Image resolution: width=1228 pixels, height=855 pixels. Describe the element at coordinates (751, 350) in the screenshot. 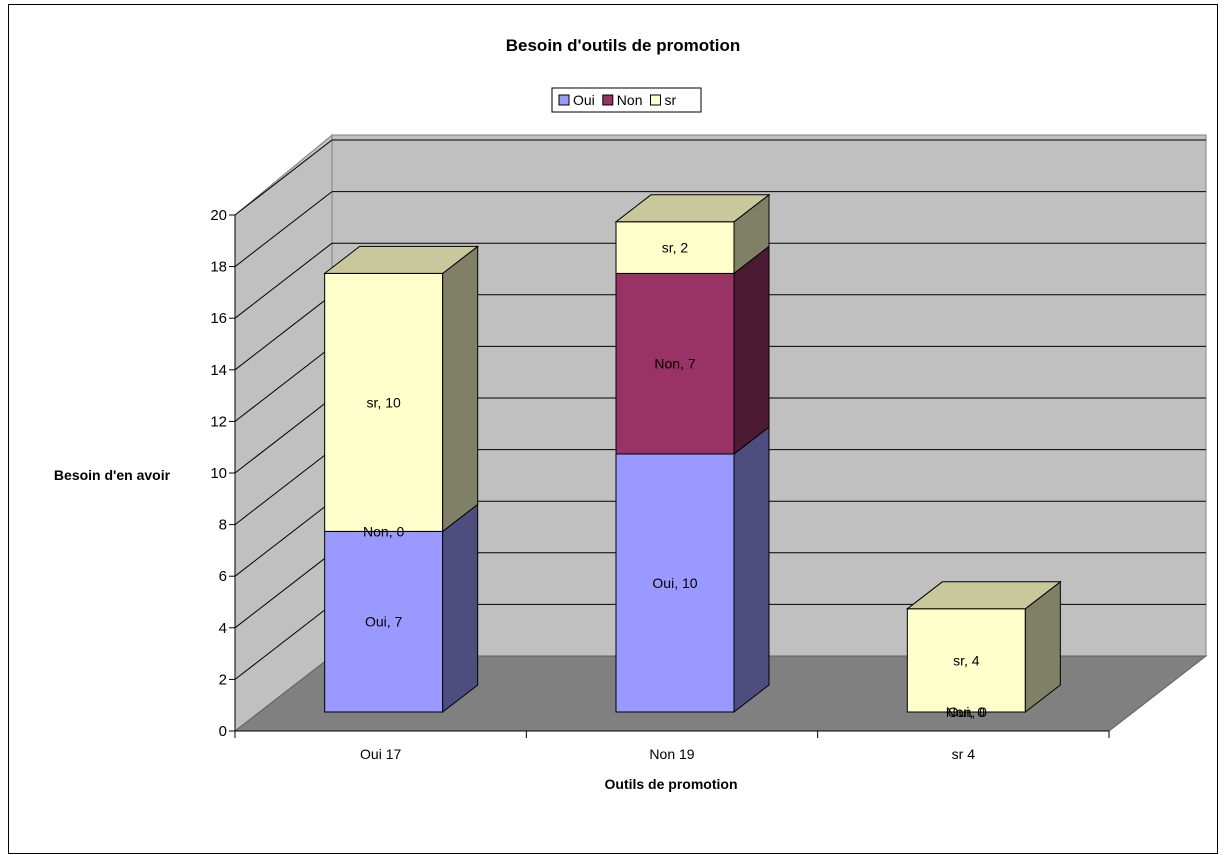

I see `bar-side-non` at that location.